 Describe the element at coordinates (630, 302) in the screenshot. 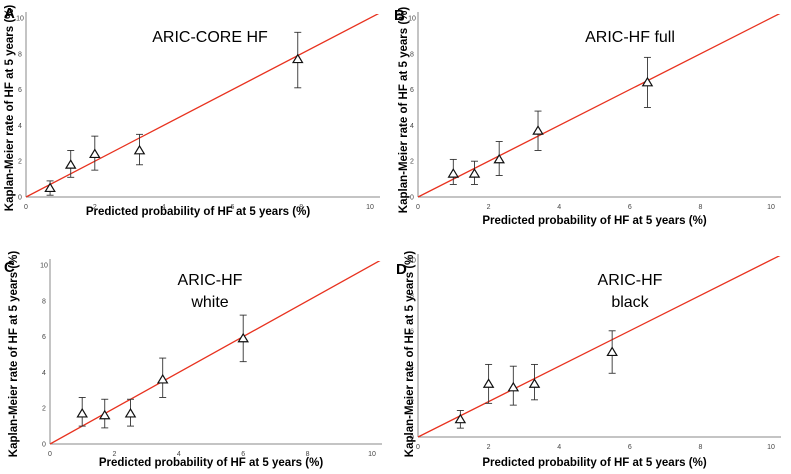

I see `panel-title: black` at that location.